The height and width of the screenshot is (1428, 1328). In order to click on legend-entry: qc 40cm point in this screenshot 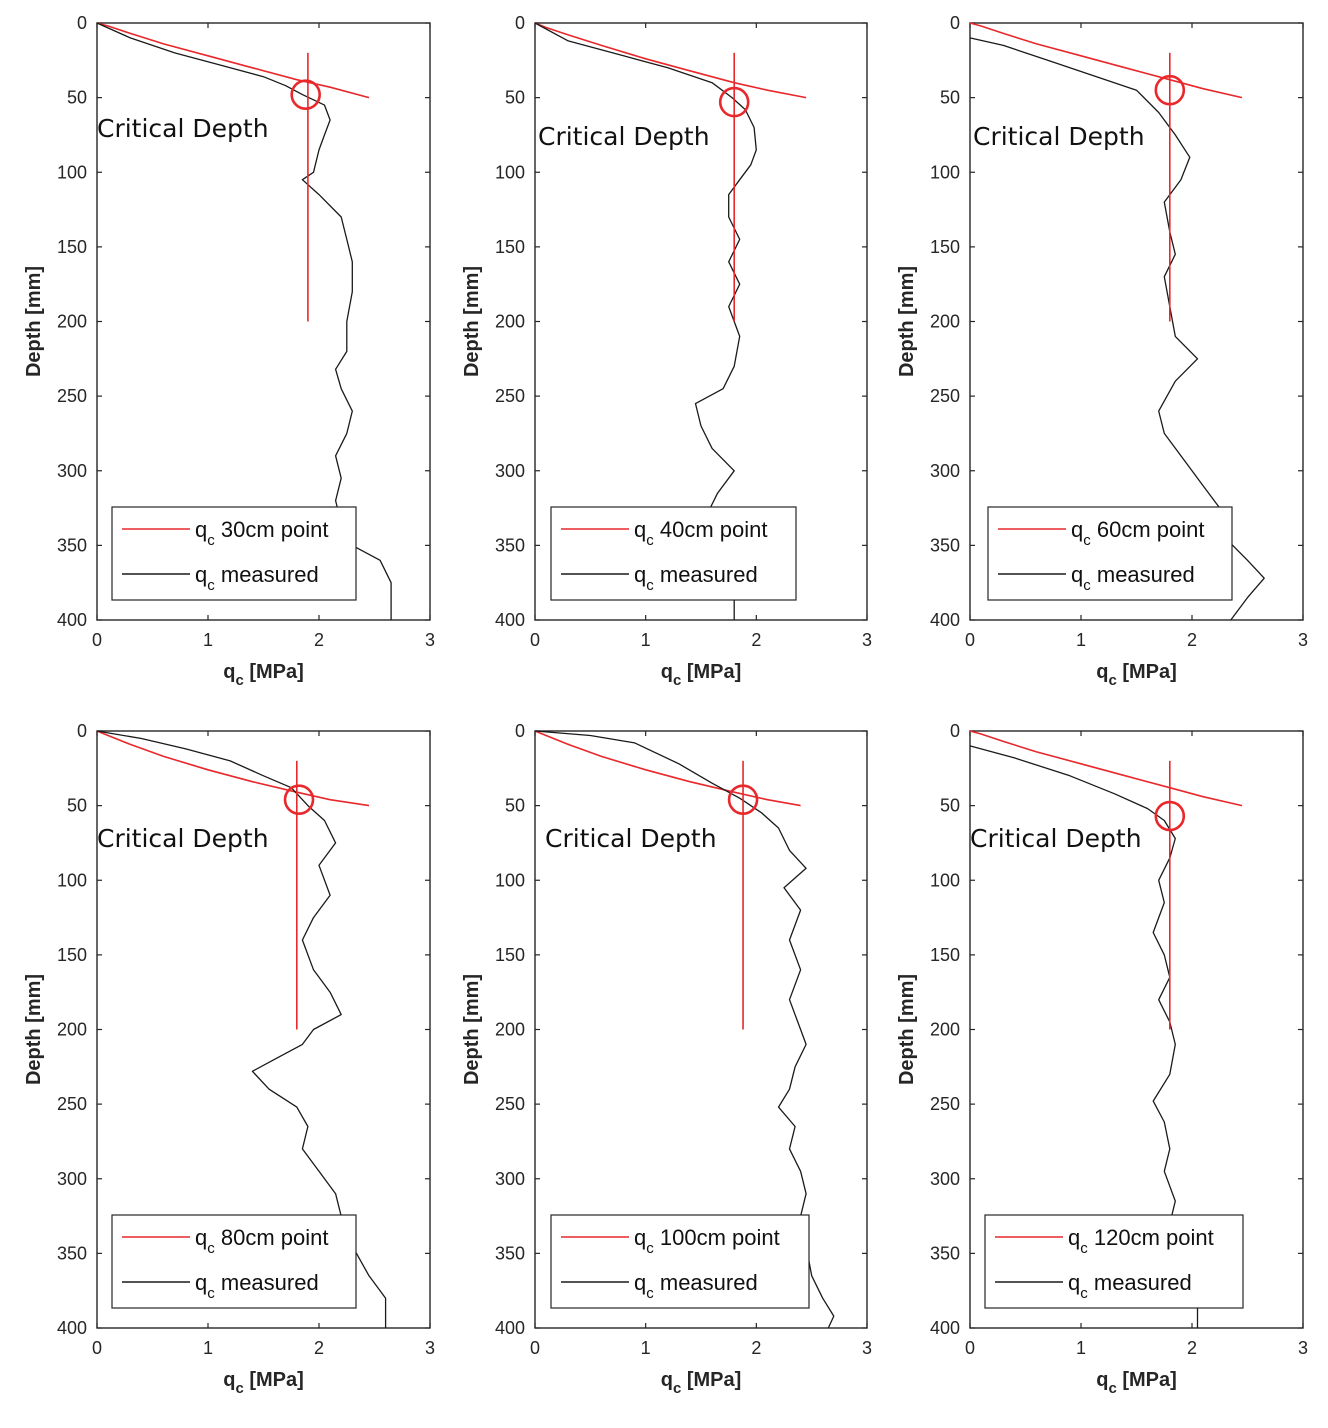, I will do `click(700, 533)`.